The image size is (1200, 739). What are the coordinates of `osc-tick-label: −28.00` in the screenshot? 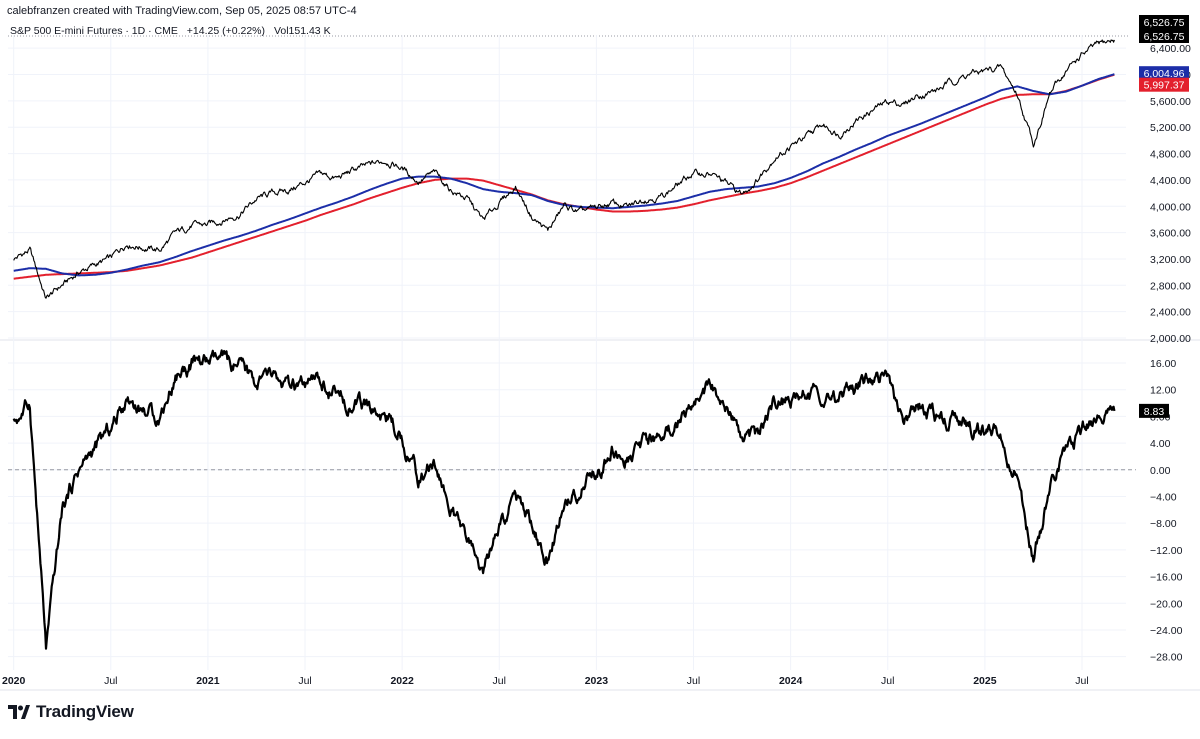 It's located at (1166, 658).